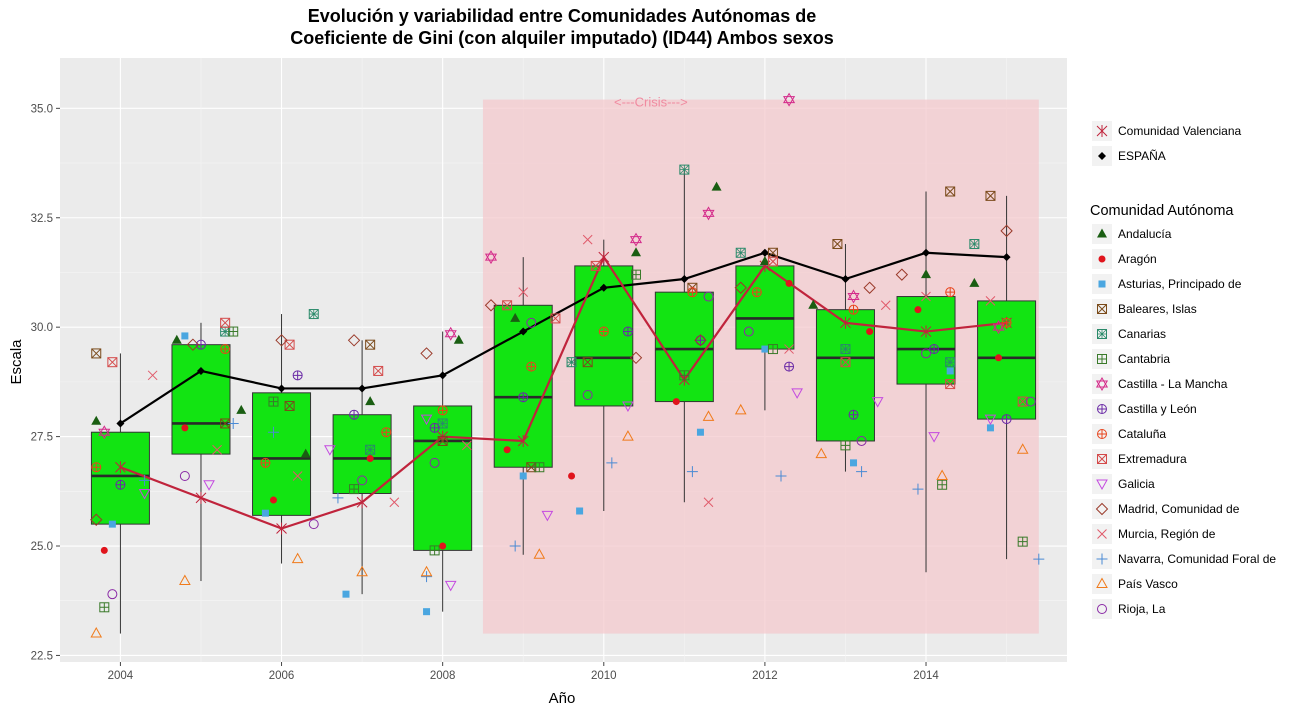  I want to click on x-tick-label: 2008, so click(443, 676).